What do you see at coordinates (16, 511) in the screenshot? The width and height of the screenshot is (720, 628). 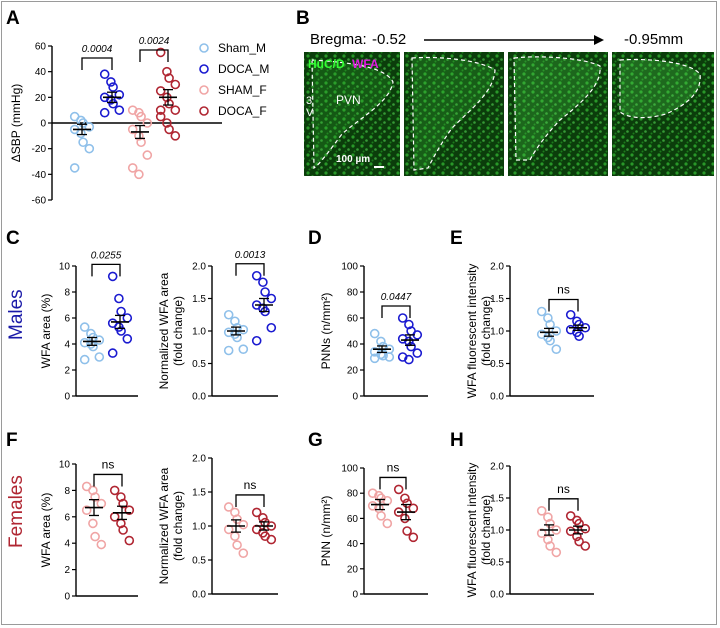 I see `females-label: Females` at bounding box center [16, 511].